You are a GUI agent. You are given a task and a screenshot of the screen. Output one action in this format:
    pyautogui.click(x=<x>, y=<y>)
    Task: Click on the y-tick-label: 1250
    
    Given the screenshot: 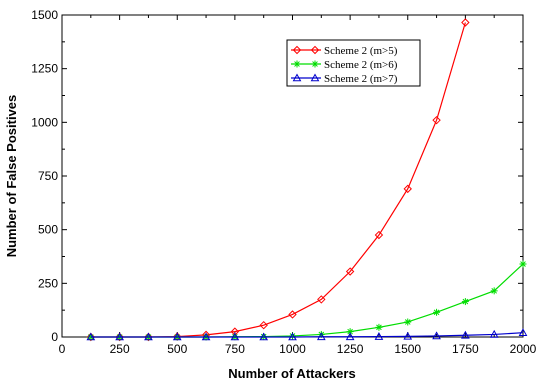 What is the action you would take?
    pyautogui.click(x=44, y=69)
    